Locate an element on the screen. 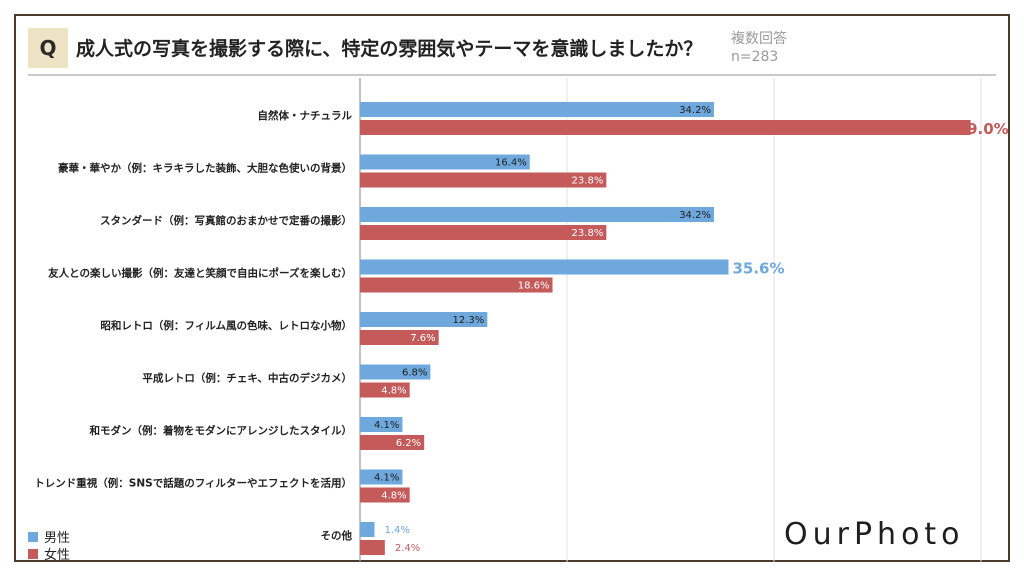 The height and width of the screenshot is (576, 1024). ourphoto-logo: OurPhoto is located at coordinates (874, 534).